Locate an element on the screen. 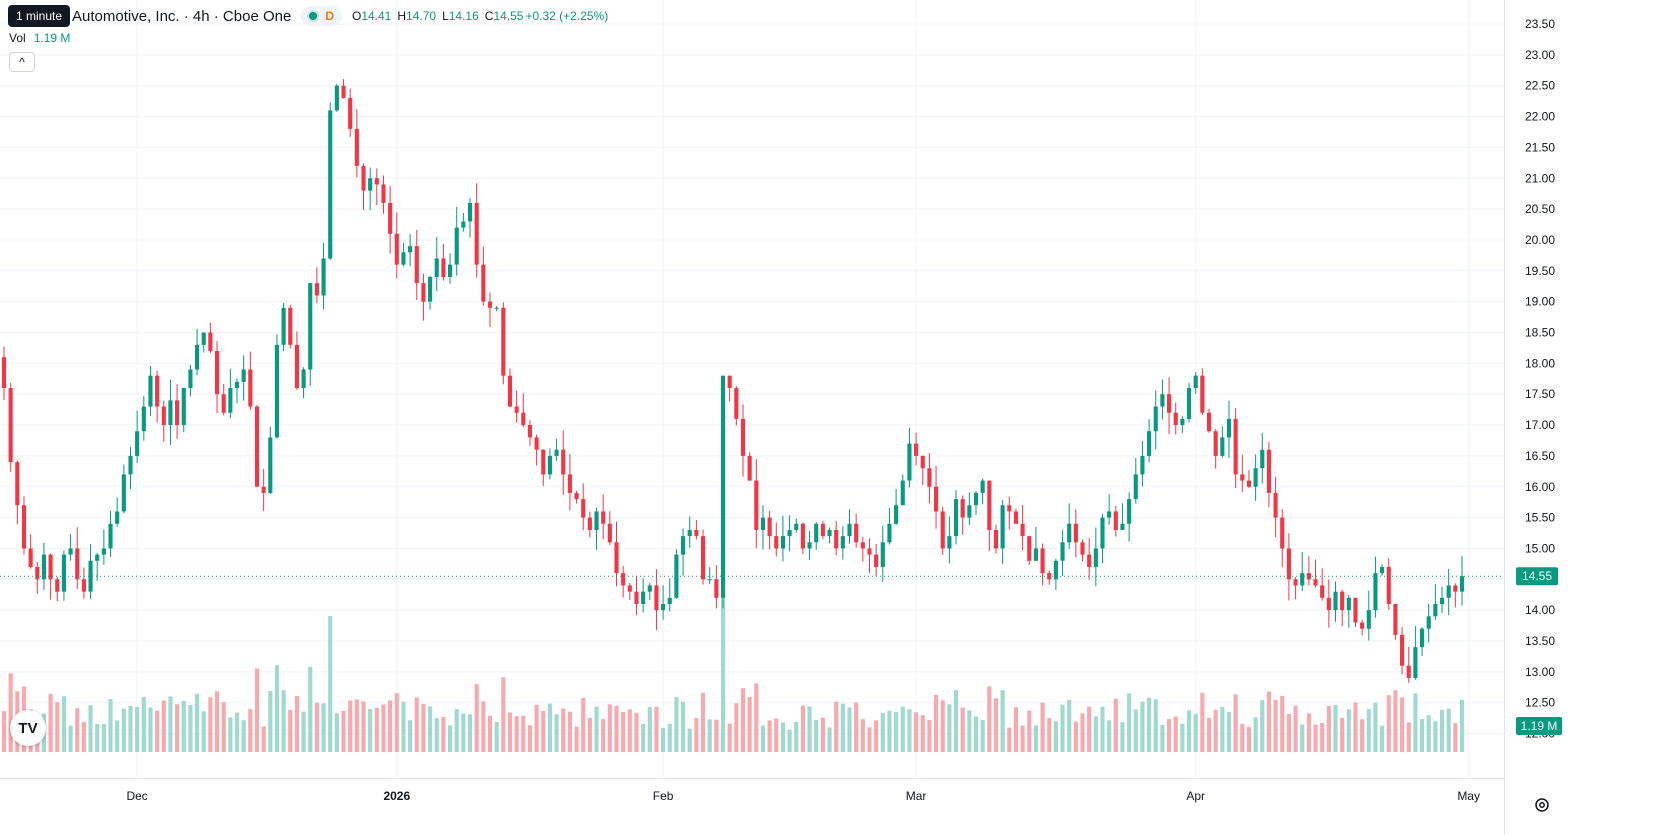 The width and height of the screenshot is (1678, 835). market-status-pill: D is located at coordinates (321, 16).